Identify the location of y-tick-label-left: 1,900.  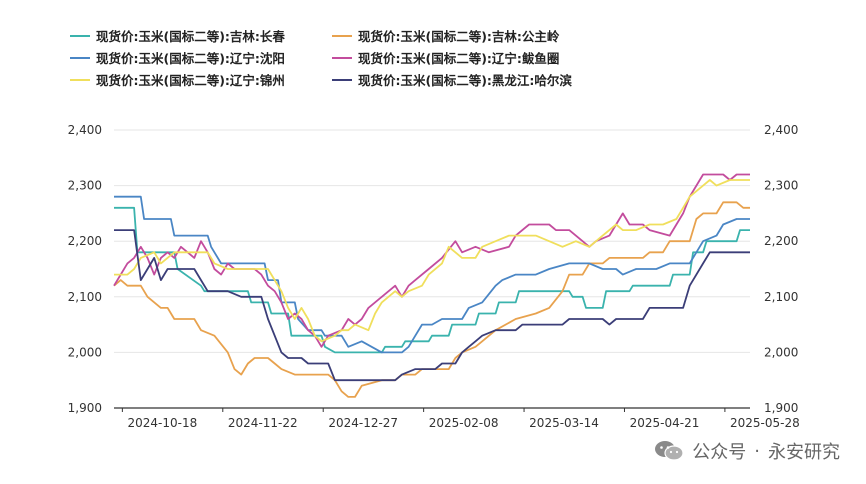
(85, 408).